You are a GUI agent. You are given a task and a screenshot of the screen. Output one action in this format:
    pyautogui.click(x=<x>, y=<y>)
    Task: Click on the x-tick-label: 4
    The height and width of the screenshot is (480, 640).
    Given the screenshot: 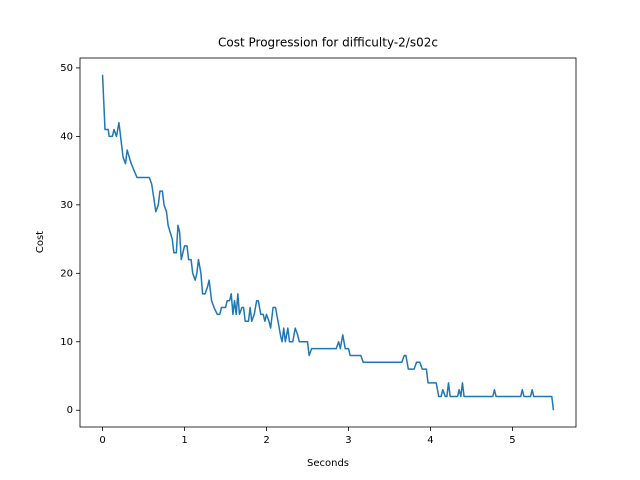 What is the action you would take?
    pyautogui.click(x=430, y=440)
    